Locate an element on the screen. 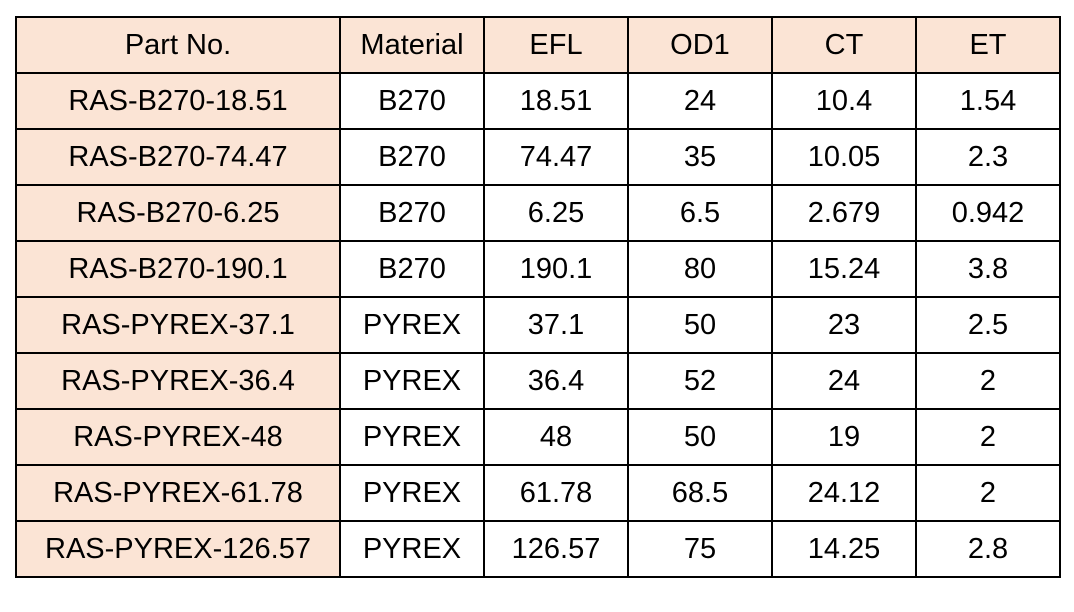  table-row: RAS-B270-6.25 B270 6.25 6.5 2.679 0.942 is located at coordinates (538, 213).